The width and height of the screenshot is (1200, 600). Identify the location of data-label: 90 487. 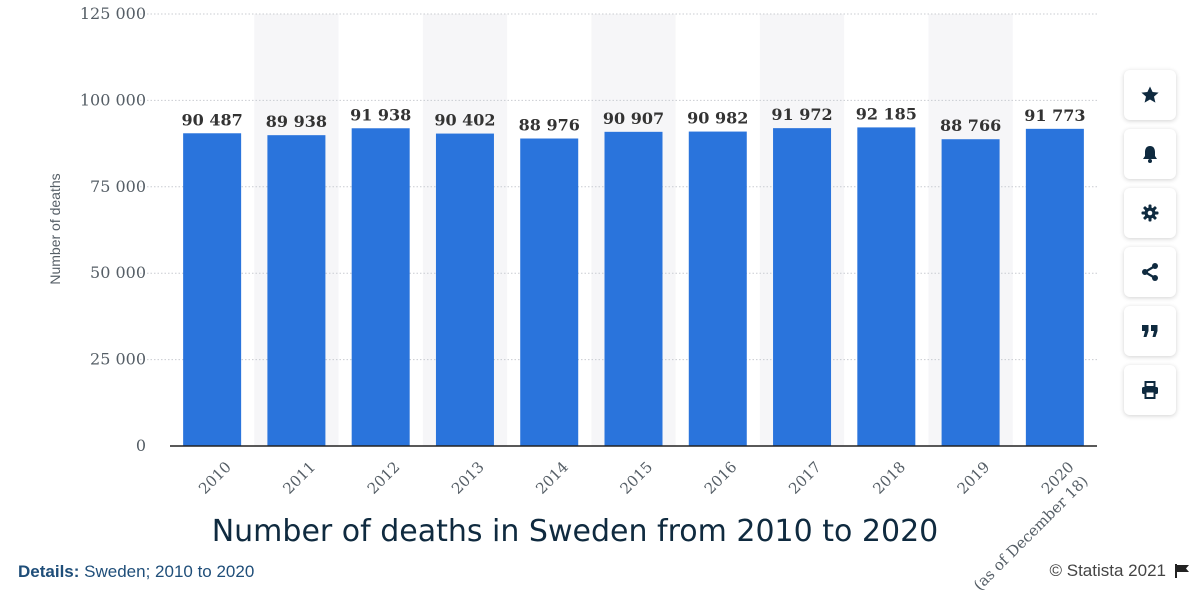
(212, 119).